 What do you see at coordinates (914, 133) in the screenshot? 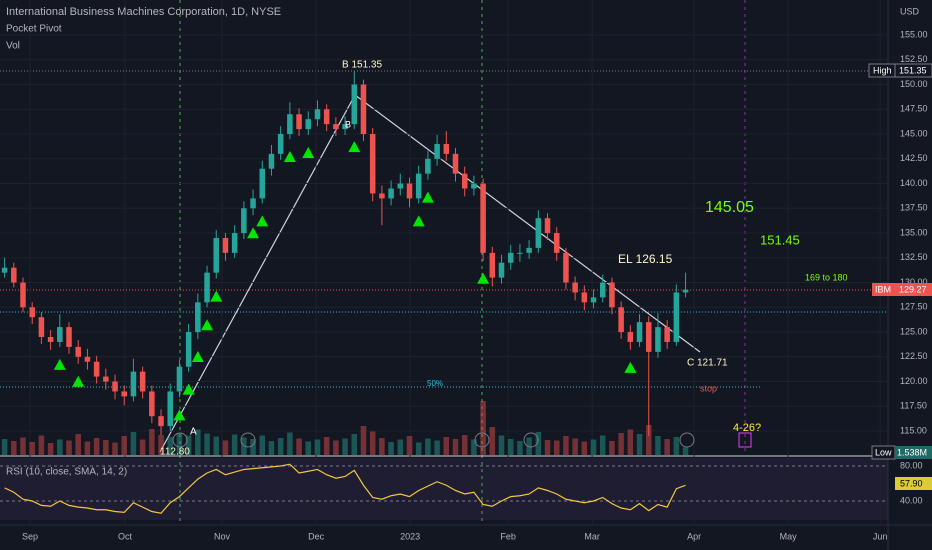
I see `y-tick-label: 145.00` at bounding box center [914, 133].